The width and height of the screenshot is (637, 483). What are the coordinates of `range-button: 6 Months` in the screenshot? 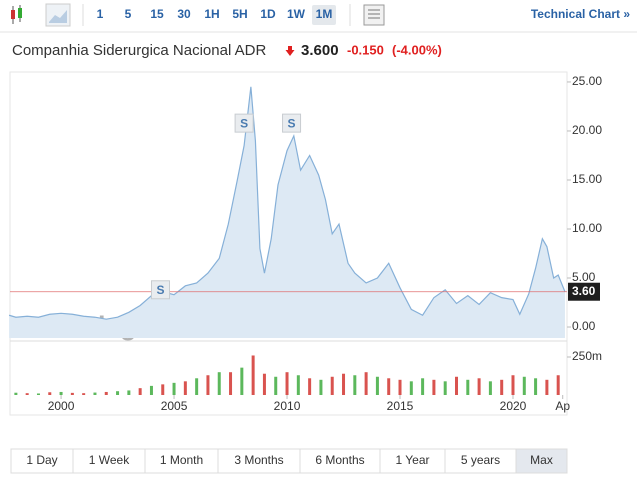 It's located at (339, 460).